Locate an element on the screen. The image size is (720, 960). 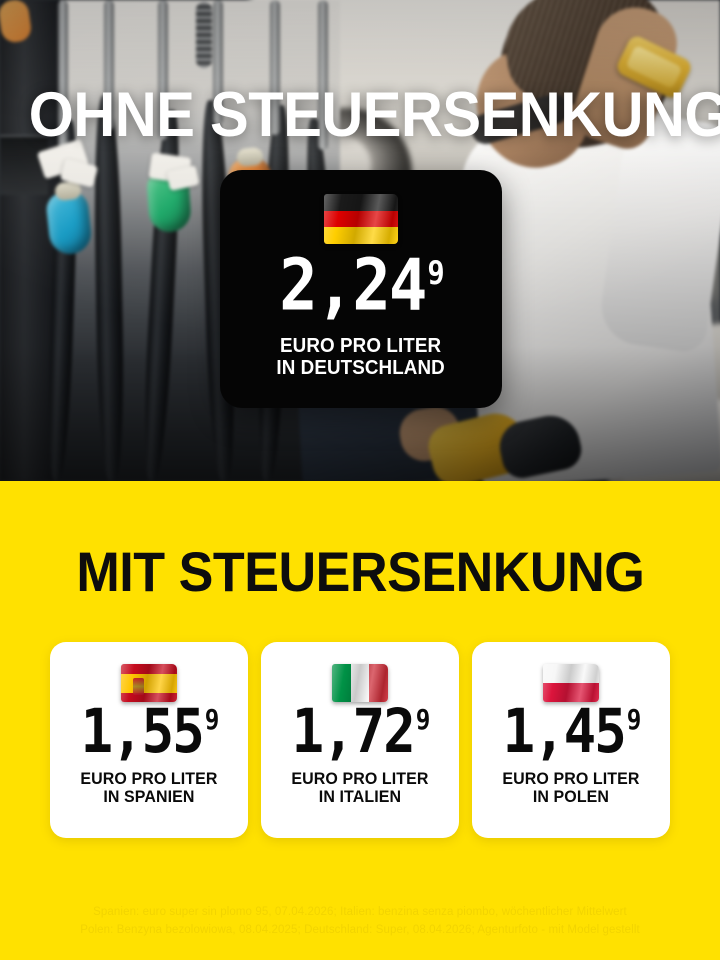
caption-line-2: IN POLEN is located at coordinates (571, 797).